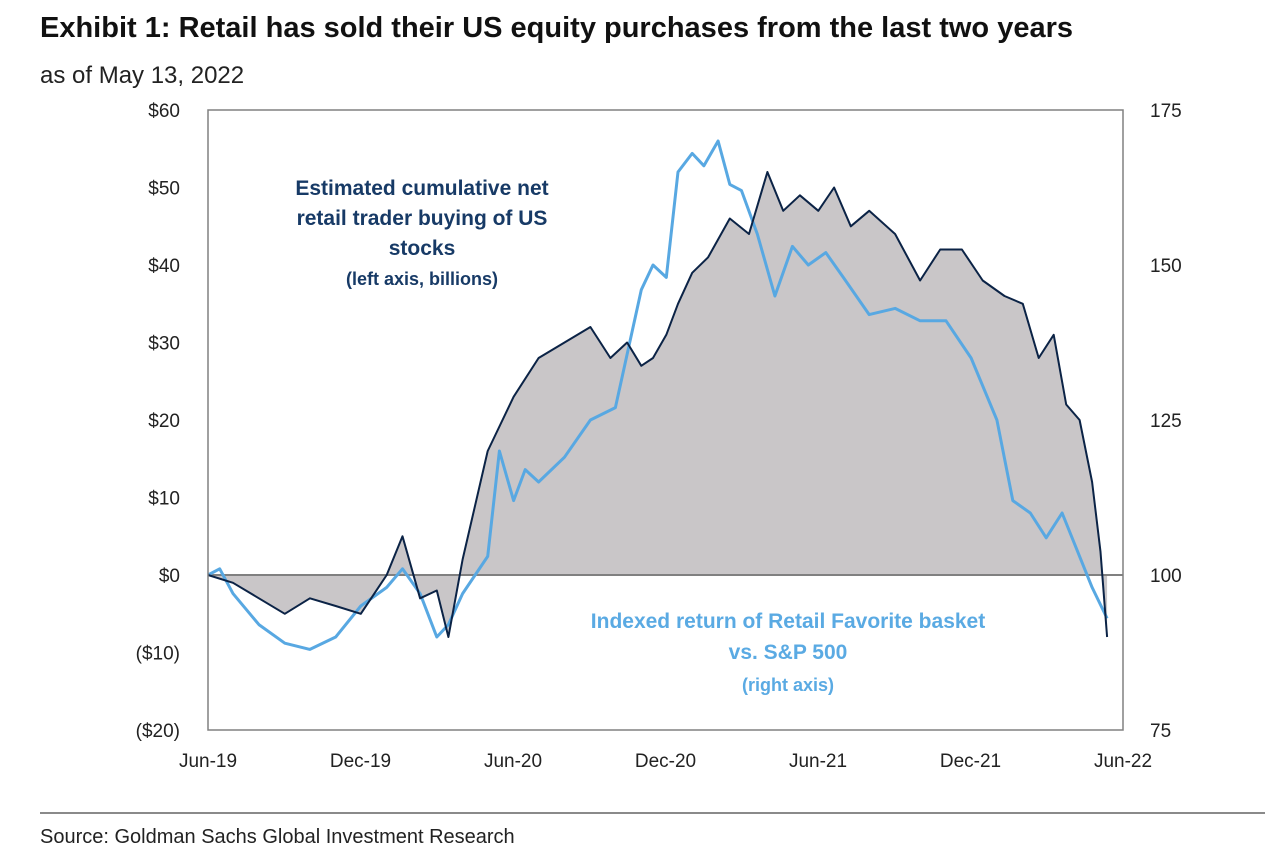 Image resolution: width=1284 pixels, height=859 pixels. What do you see at coordinates (158, 731) in the screenshot?
I see `left-tick-label: ($20)` at bounding box center [158, 731].